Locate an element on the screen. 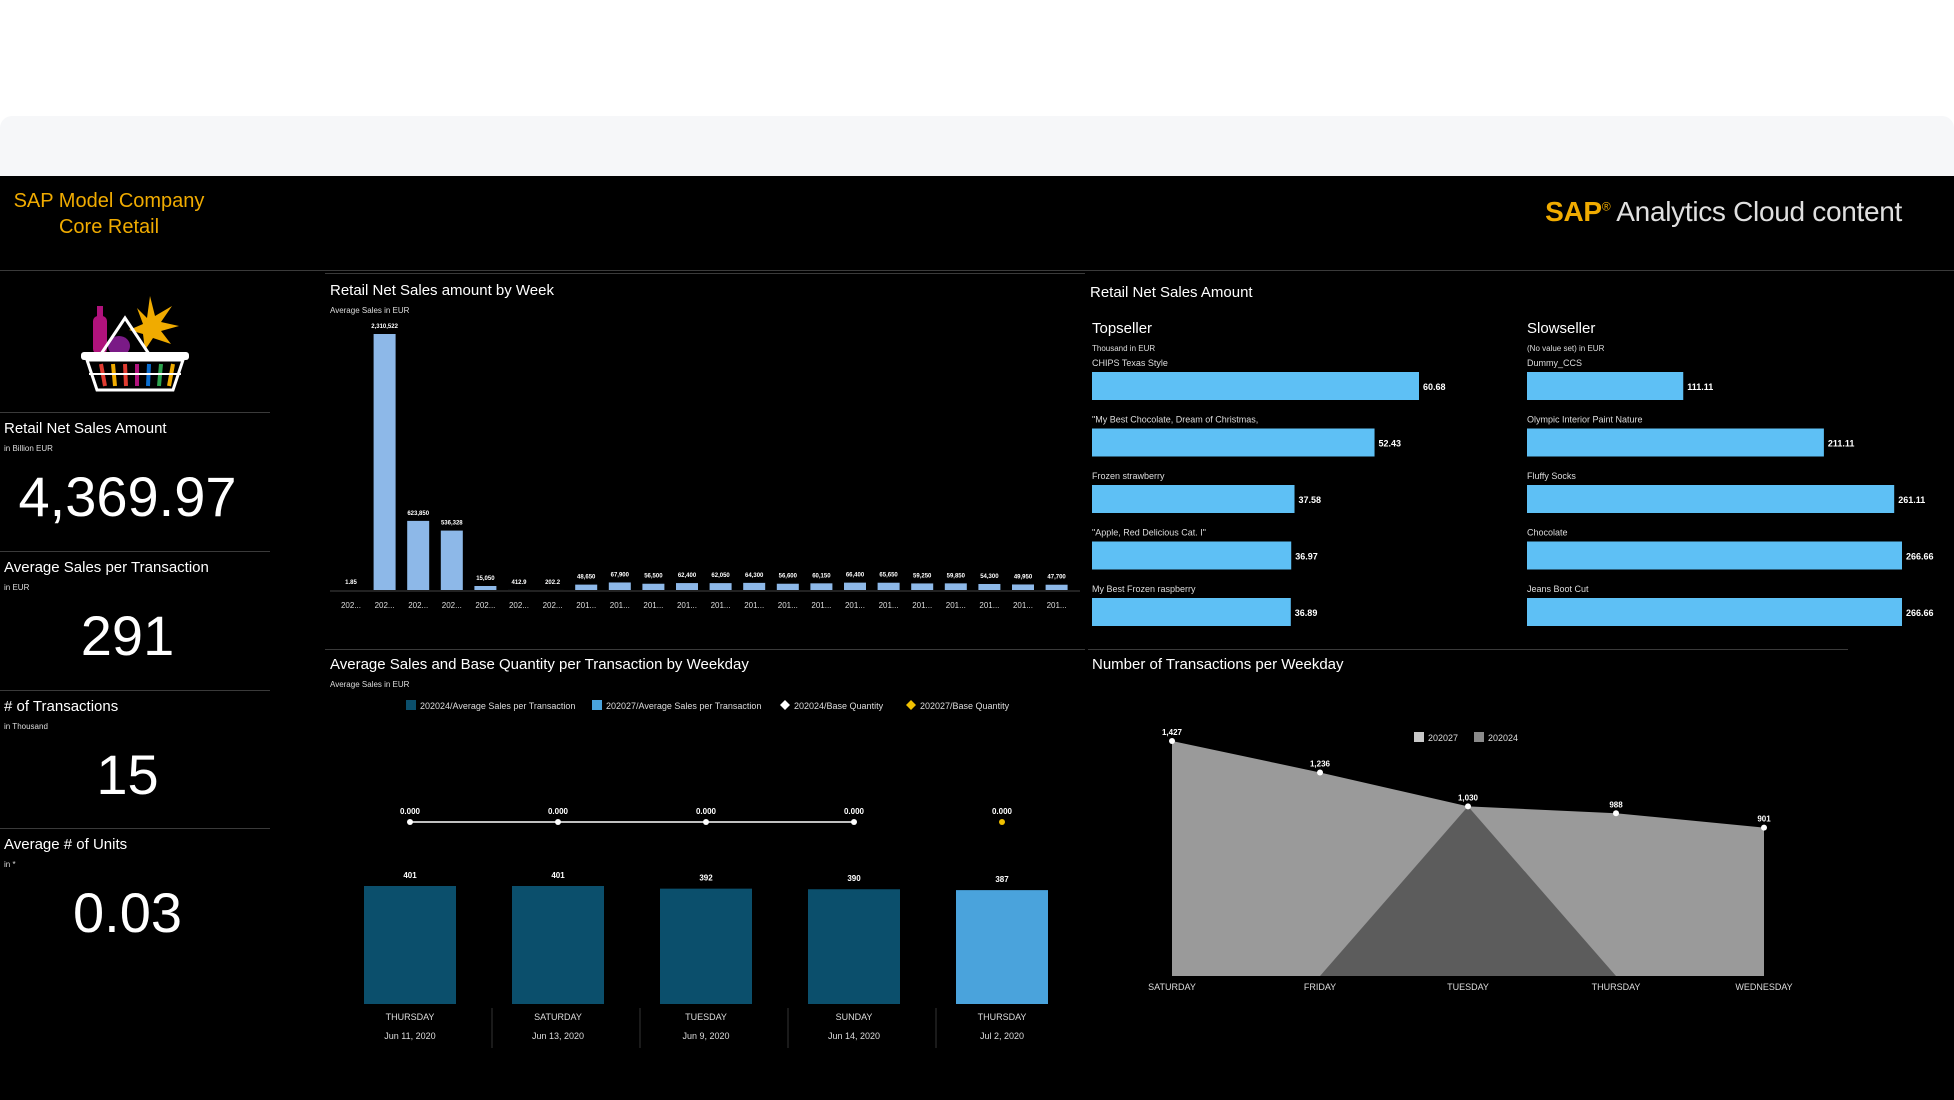 Image resolution: width=1954 pixels, height=1100 pixels. weekly-bar-label: 59,850 is located at coordinates (956, 576).